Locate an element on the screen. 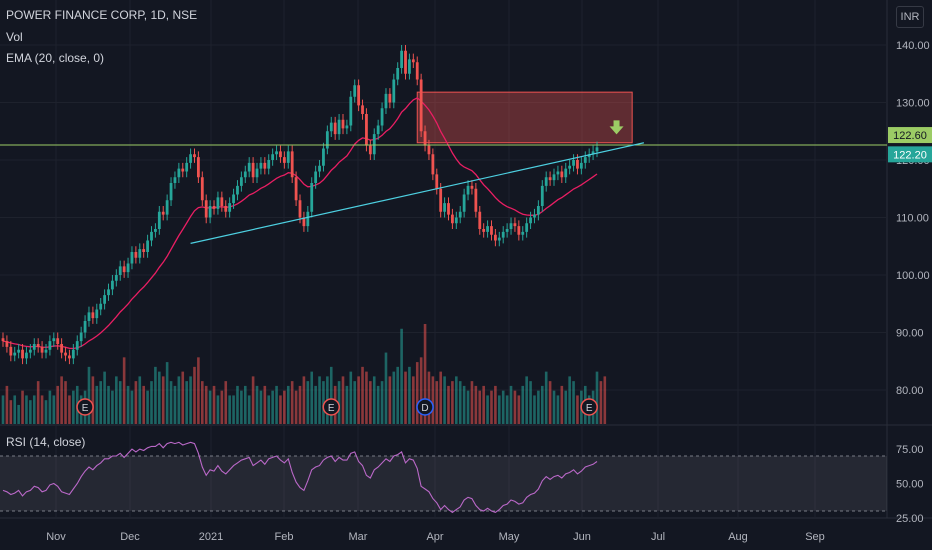  arrow-down-icon is located at coordinates (616, 127).